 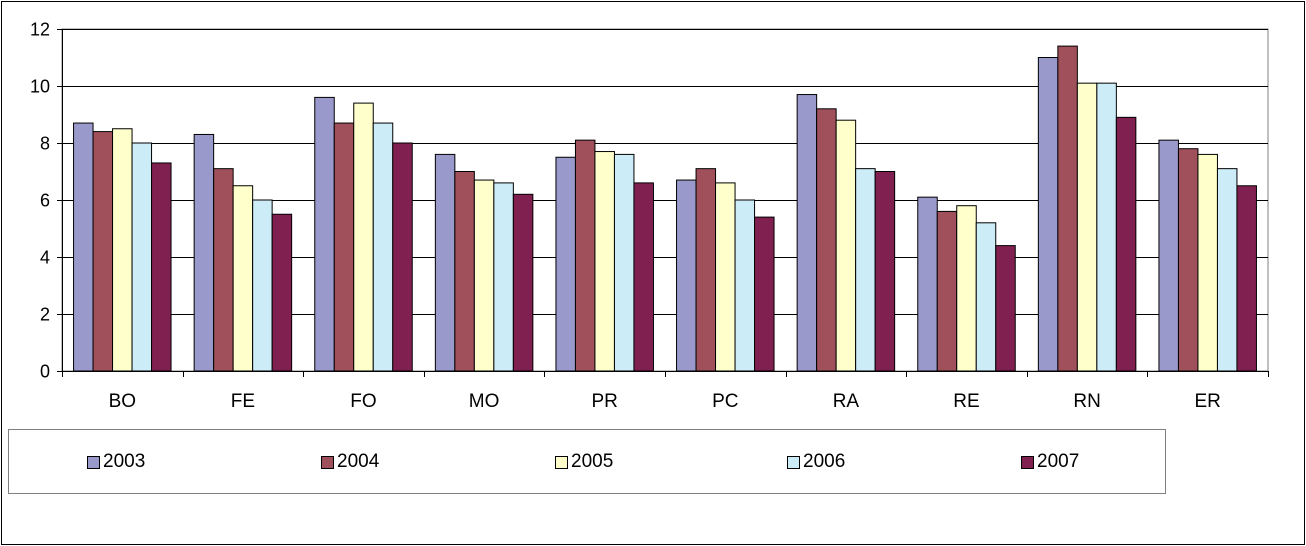 What do you see at coordinates (745, 285) in the screenshot?
I see `bar-2006-PC` at bounding box center [745, 285].